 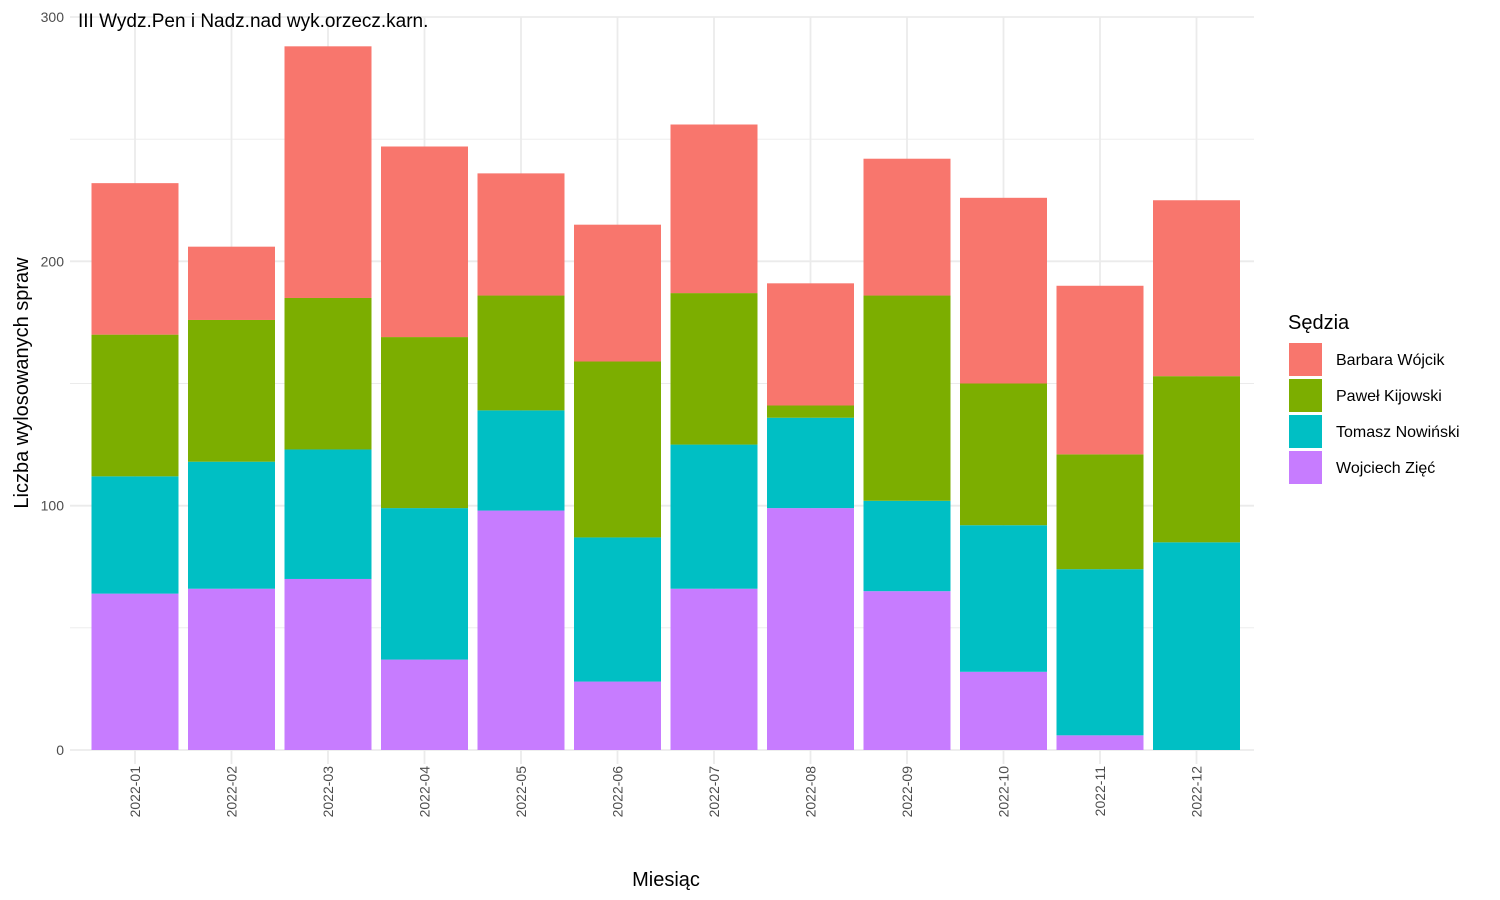 I want to click on x-tick-label: 2022-11, so click(x=1100, y=791).